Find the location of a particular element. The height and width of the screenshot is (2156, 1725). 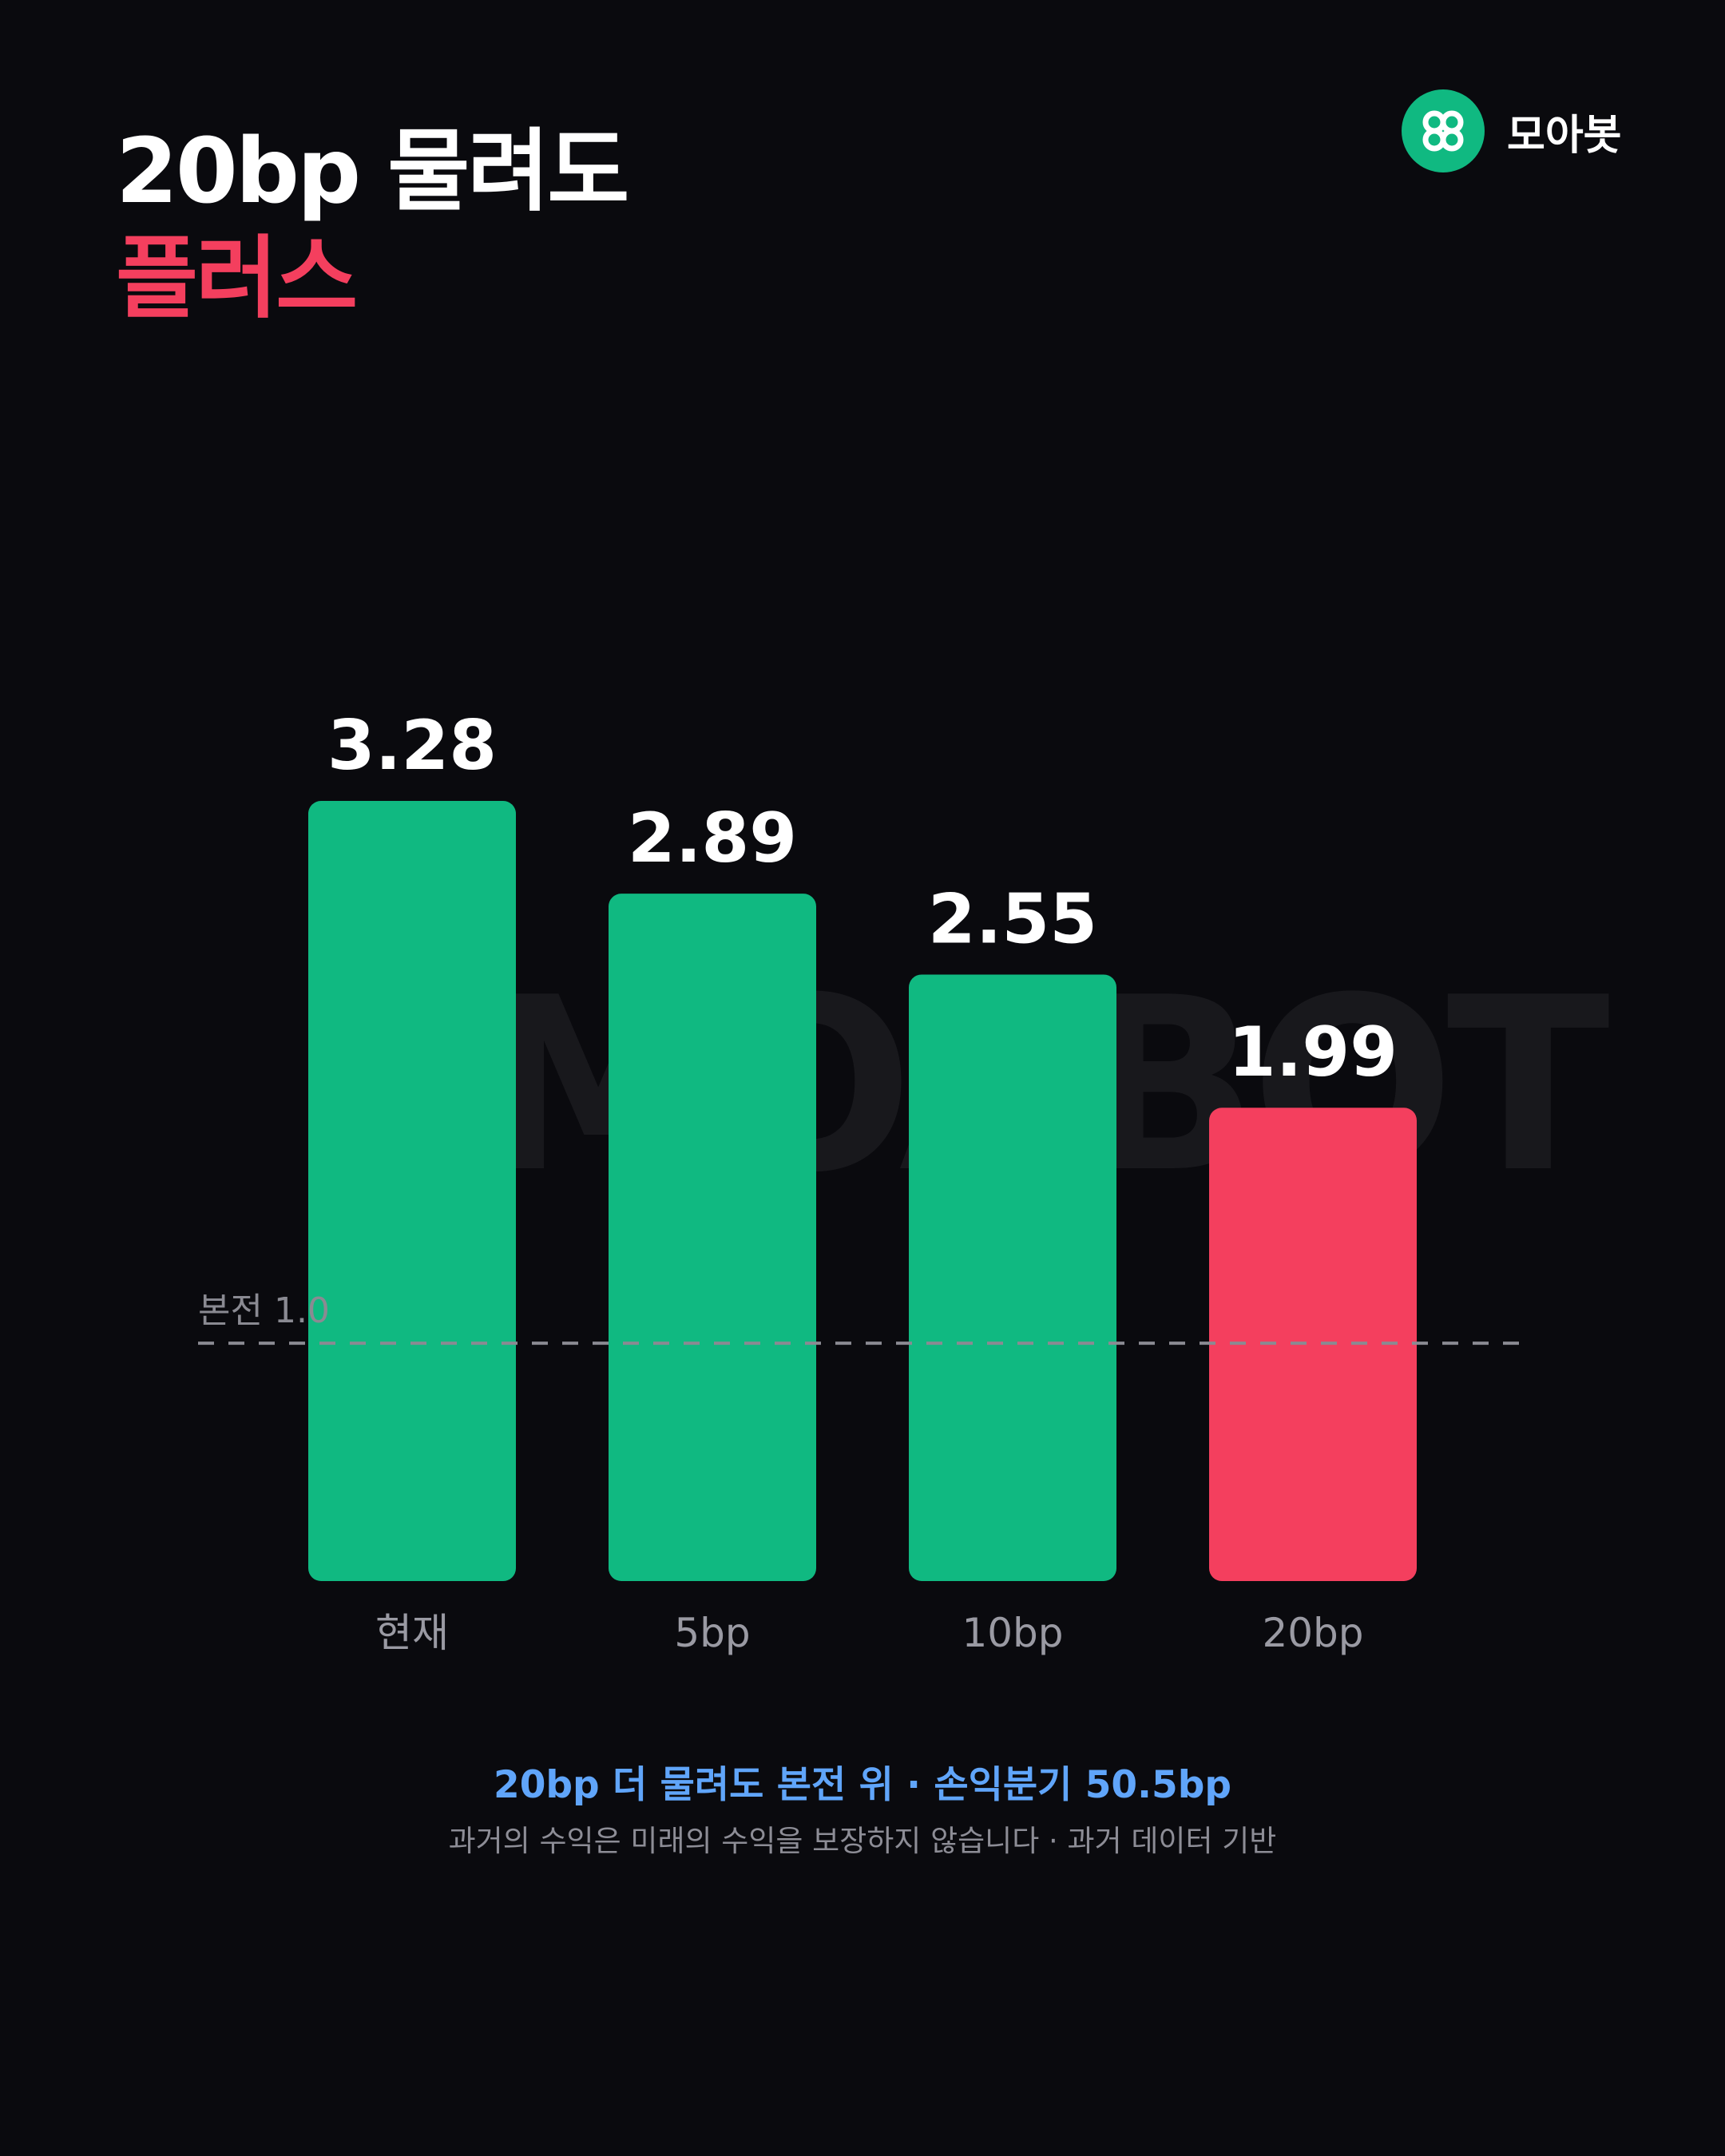

bar-value-label: 2.89 is located at coordinates (713, 838).